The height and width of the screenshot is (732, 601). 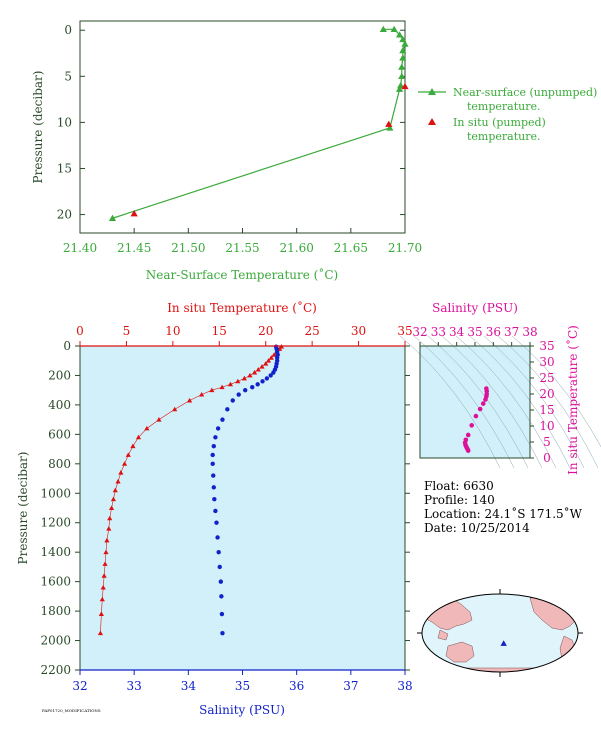 I want to click on pressure-tick-label: 1800, so click(x=55, y=611).